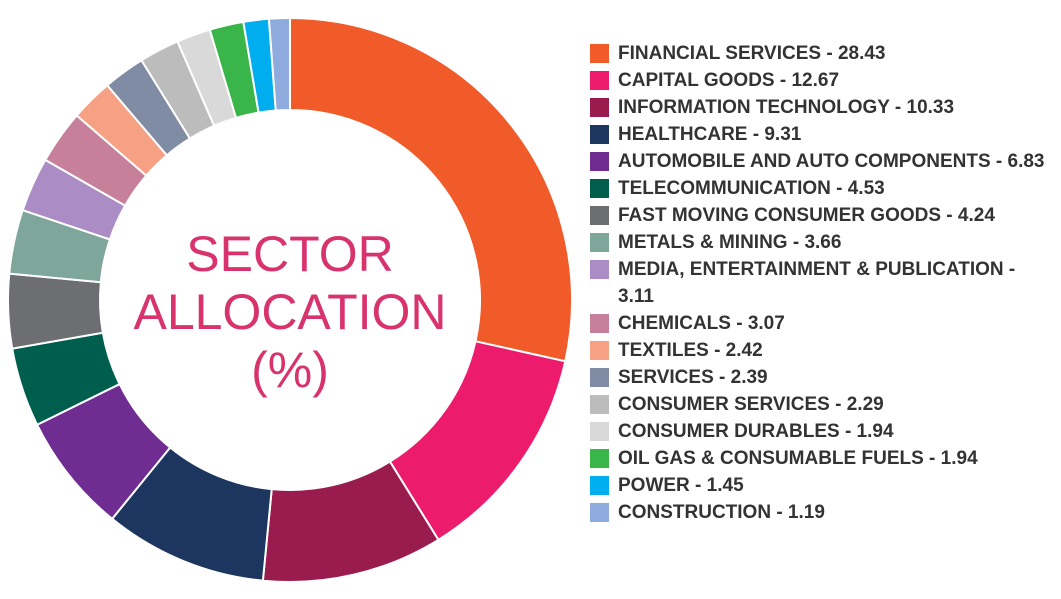 This screenshot has height=599, width=1061. I want to click on legend-item-3: HEALTHCARE - 9.31, so click(822, 134).